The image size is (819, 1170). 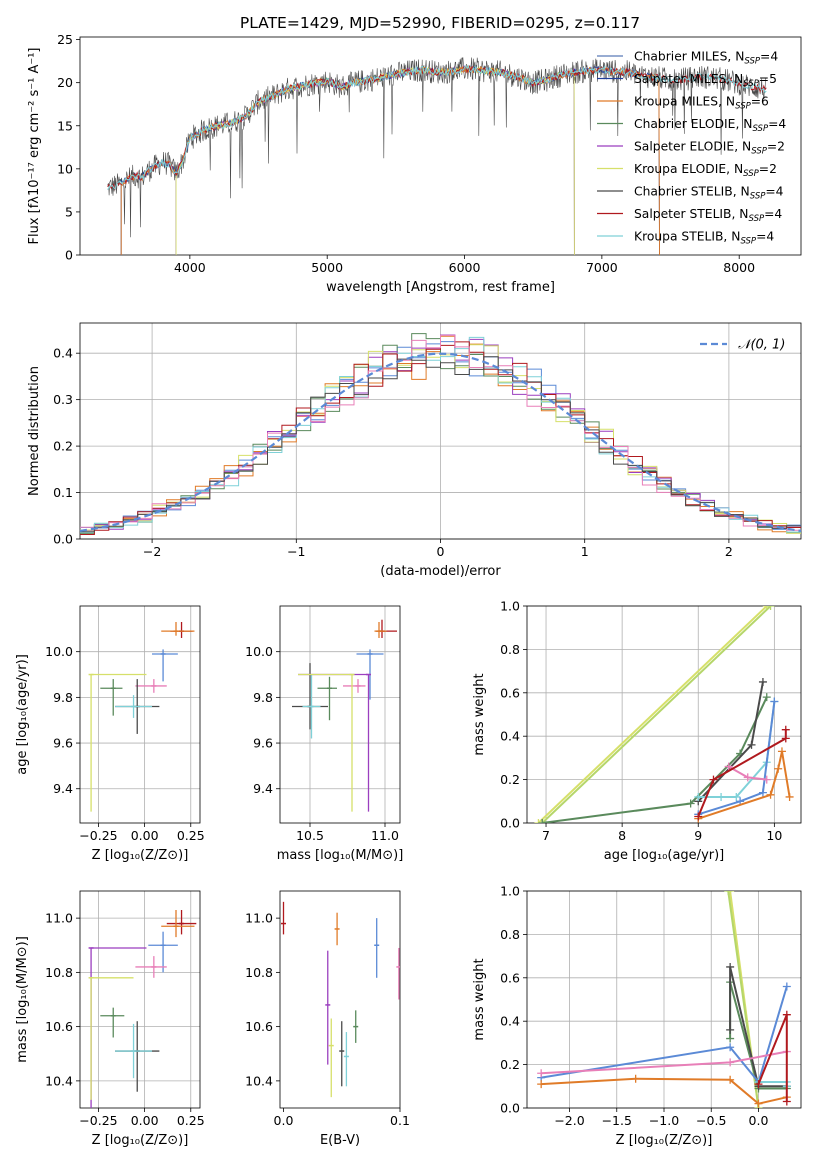 I want to click on legend-label: Kroupa MILES, NSSP=6, so click(x=701, y=103).